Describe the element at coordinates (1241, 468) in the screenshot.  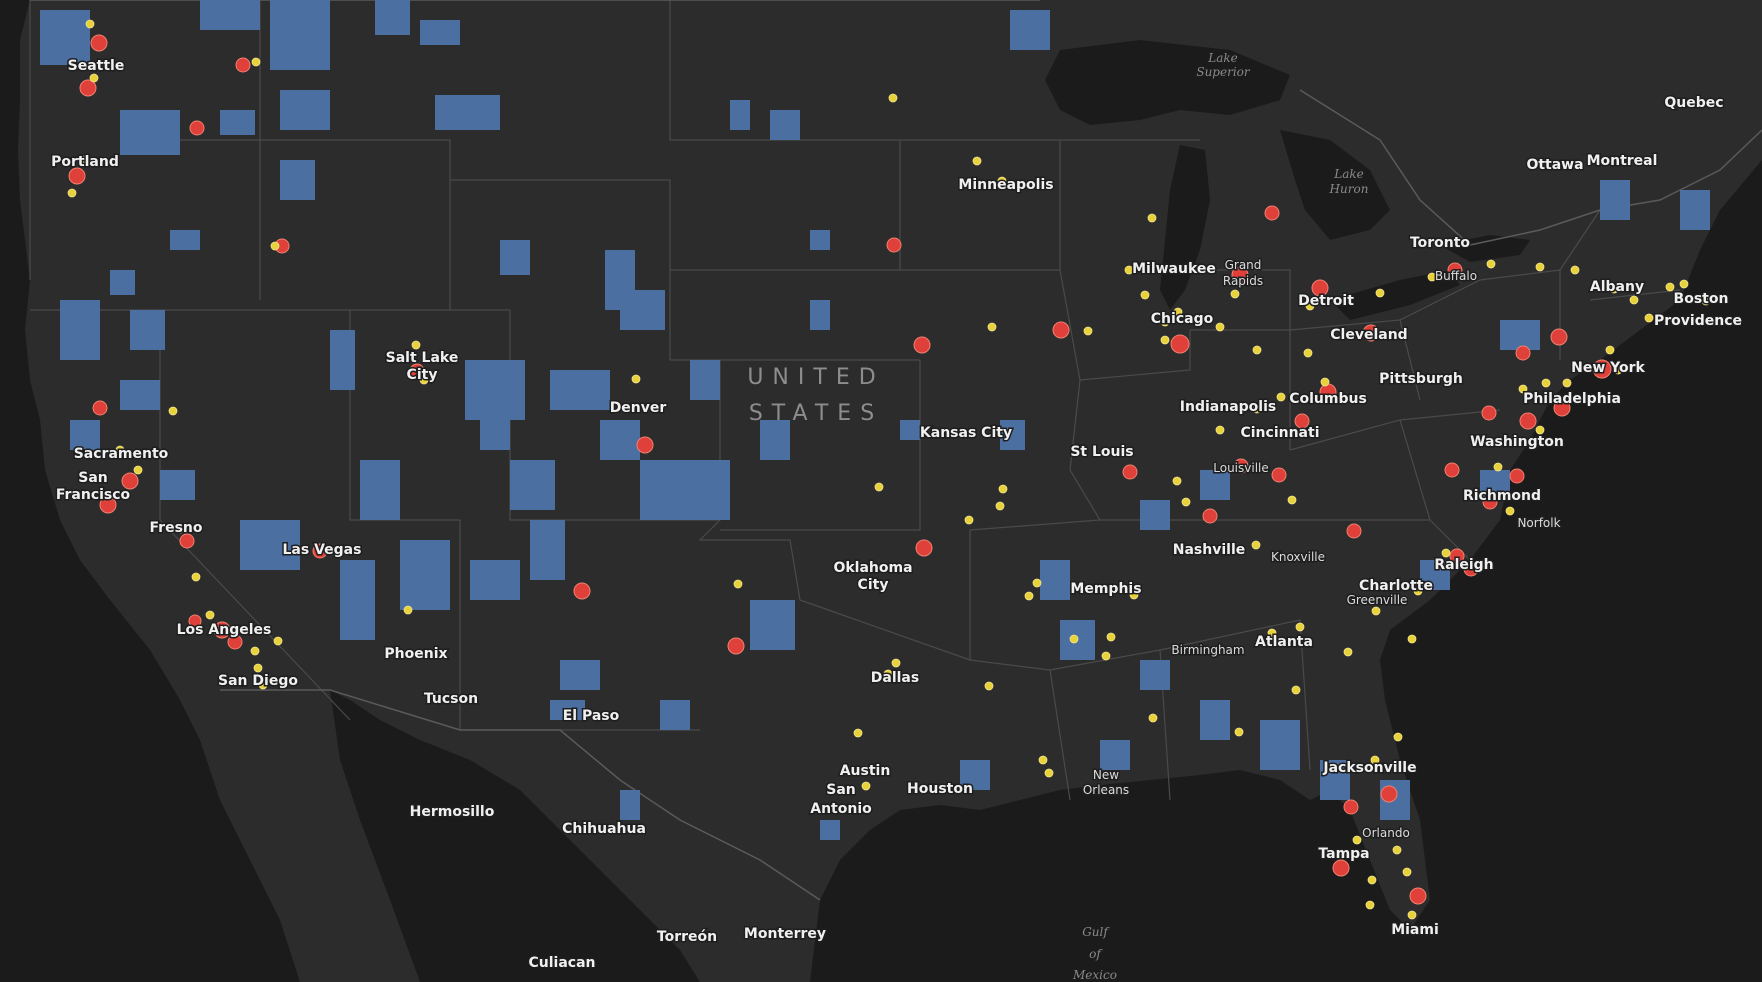
I see `city-label: Louisville` at that location.